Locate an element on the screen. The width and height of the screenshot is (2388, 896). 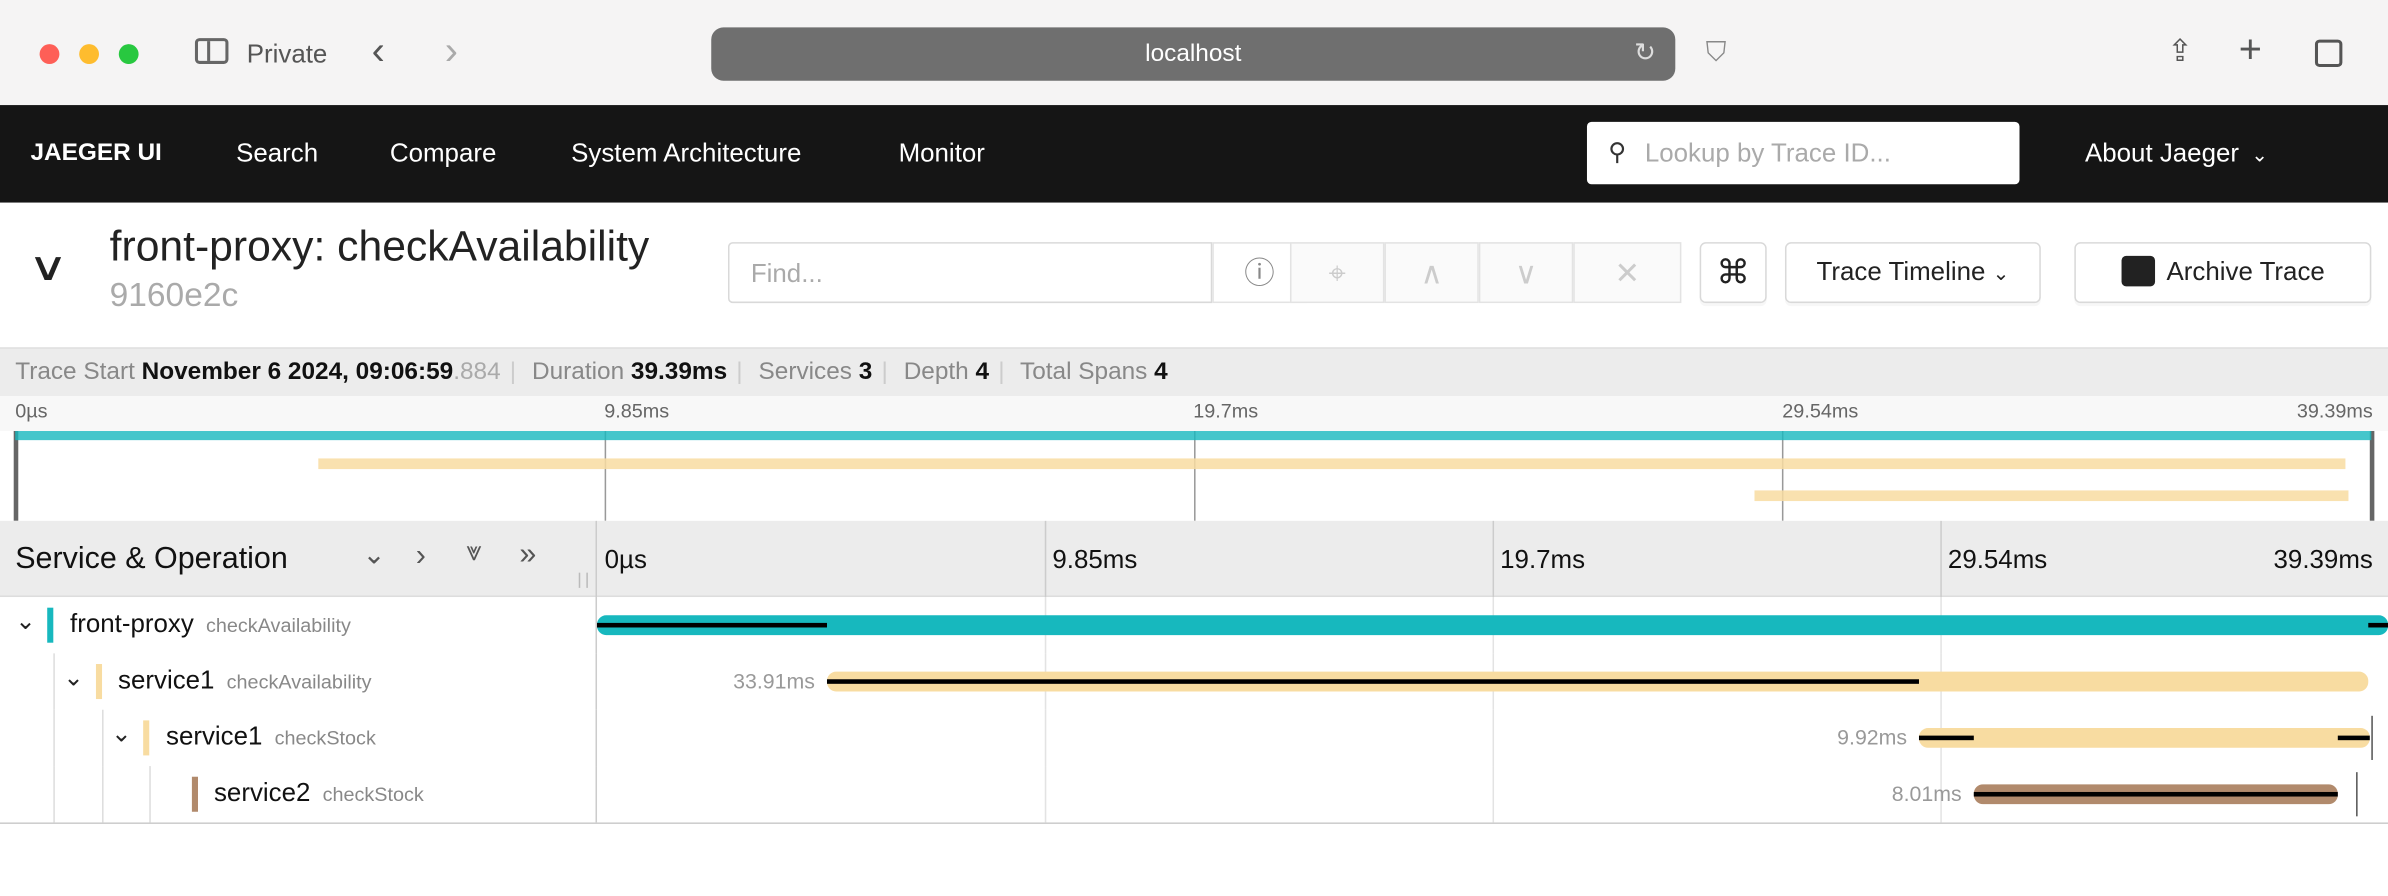
duration-value: 39.39ms is located at coordinates (679, 372).